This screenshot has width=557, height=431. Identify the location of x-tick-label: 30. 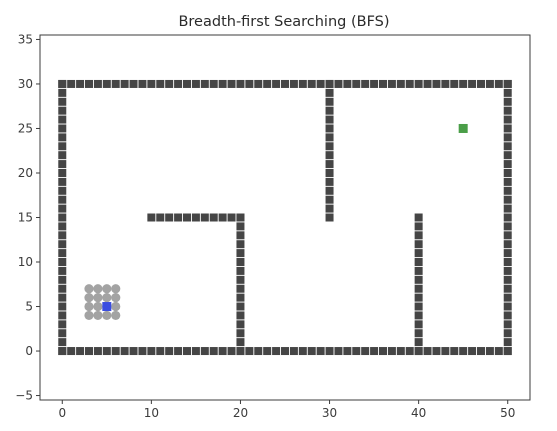
(329, 413).